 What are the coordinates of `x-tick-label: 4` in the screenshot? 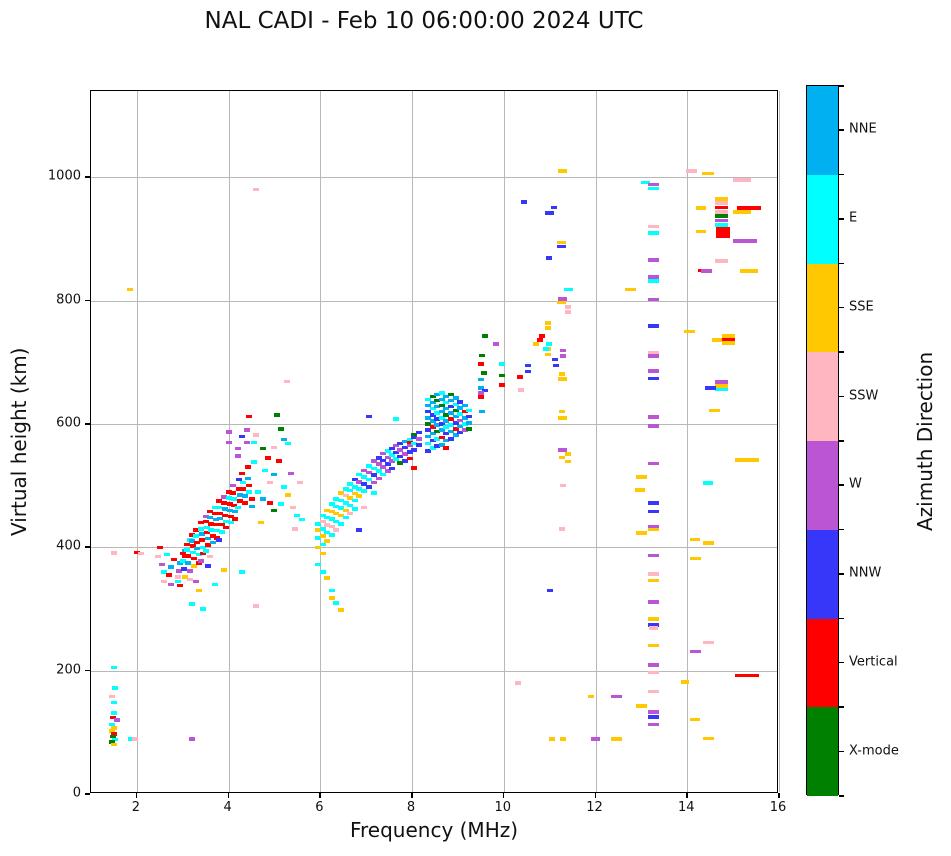 It's located at (227, 807).